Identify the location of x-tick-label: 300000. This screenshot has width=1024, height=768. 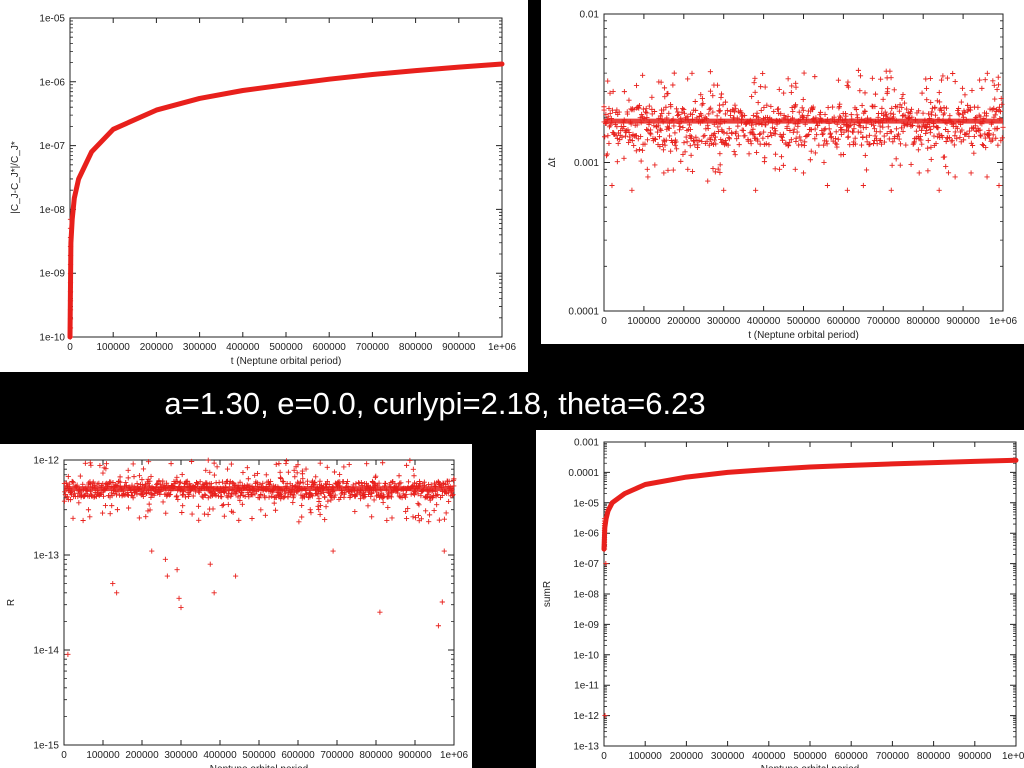
(728, 756).